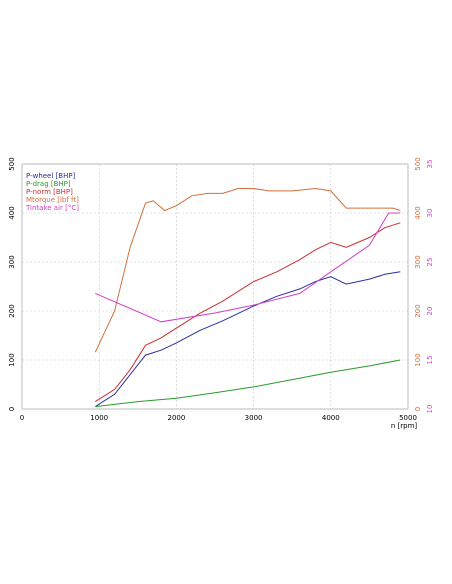  Describe the element at coordinates (418, 409) in the screenshot. I see `y2-tick-label: 0` at that location.